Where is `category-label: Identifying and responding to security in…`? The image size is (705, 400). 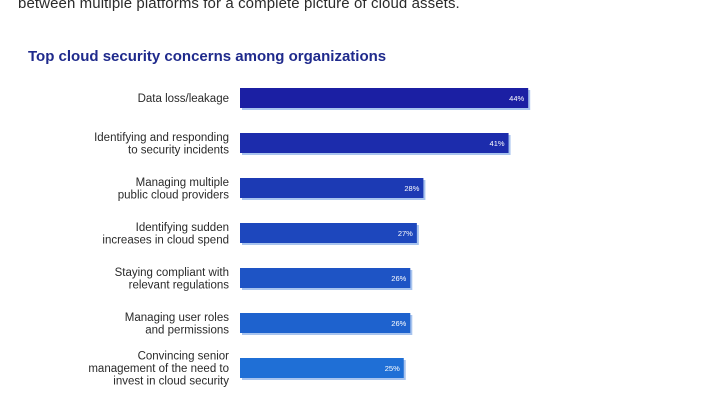
category-label: Identifying and responding to security in… is located at coordinates (161, 144).